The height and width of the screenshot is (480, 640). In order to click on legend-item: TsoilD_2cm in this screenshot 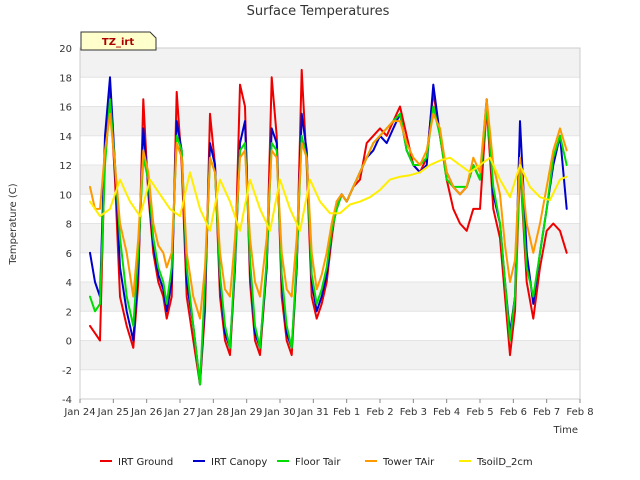, I will do `click(496, 462)`.